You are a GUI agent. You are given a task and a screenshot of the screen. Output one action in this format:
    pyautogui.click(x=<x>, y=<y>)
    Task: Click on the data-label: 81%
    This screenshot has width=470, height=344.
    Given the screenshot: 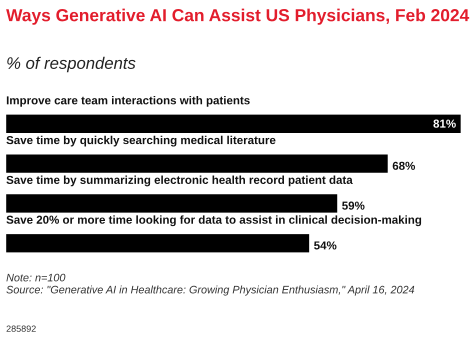 What is the action you would take?
    pyautogui.click(x=444, y=124)
    